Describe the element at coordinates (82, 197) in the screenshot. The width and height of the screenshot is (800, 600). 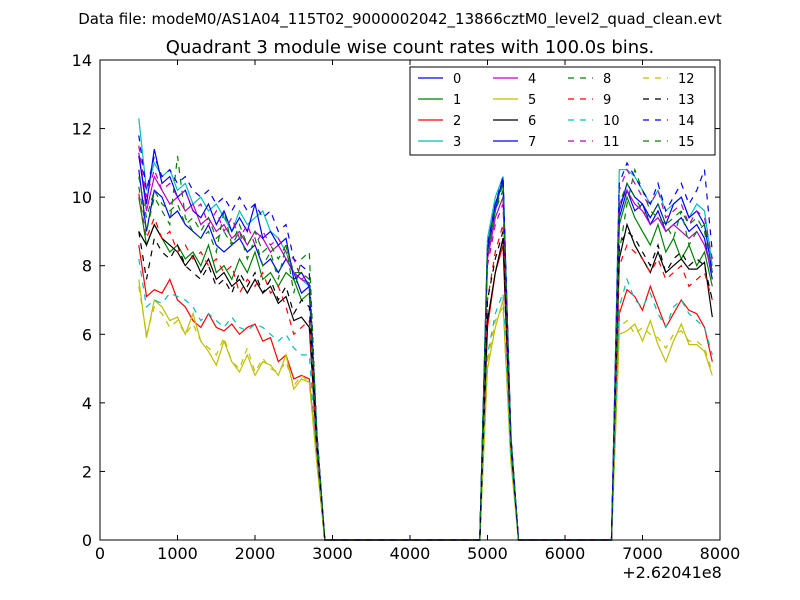
I see `y-tick-label: 10` at that location.